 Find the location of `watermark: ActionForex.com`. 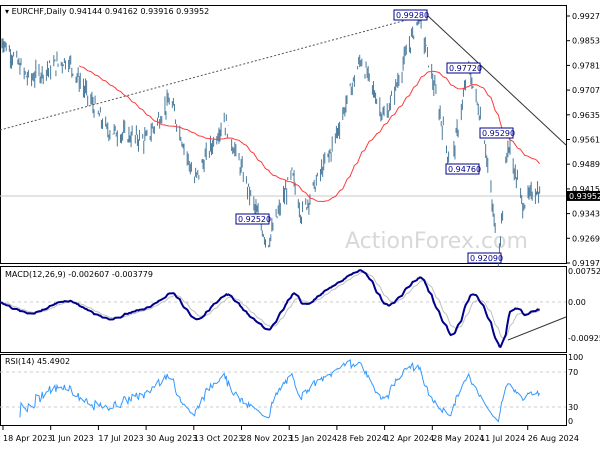

watermark: ActionForex.com is located at coordinates (436, 241).